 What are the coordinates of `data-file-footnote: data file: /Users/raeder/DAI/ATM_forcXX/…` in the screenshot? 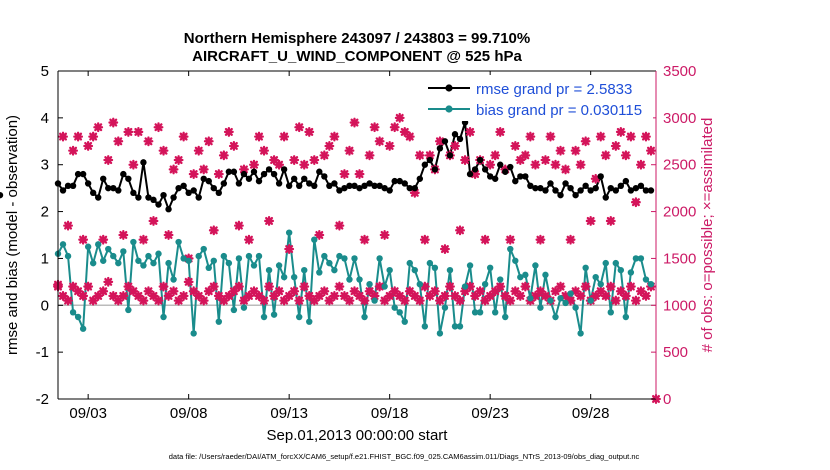 It's located at (404, 456).